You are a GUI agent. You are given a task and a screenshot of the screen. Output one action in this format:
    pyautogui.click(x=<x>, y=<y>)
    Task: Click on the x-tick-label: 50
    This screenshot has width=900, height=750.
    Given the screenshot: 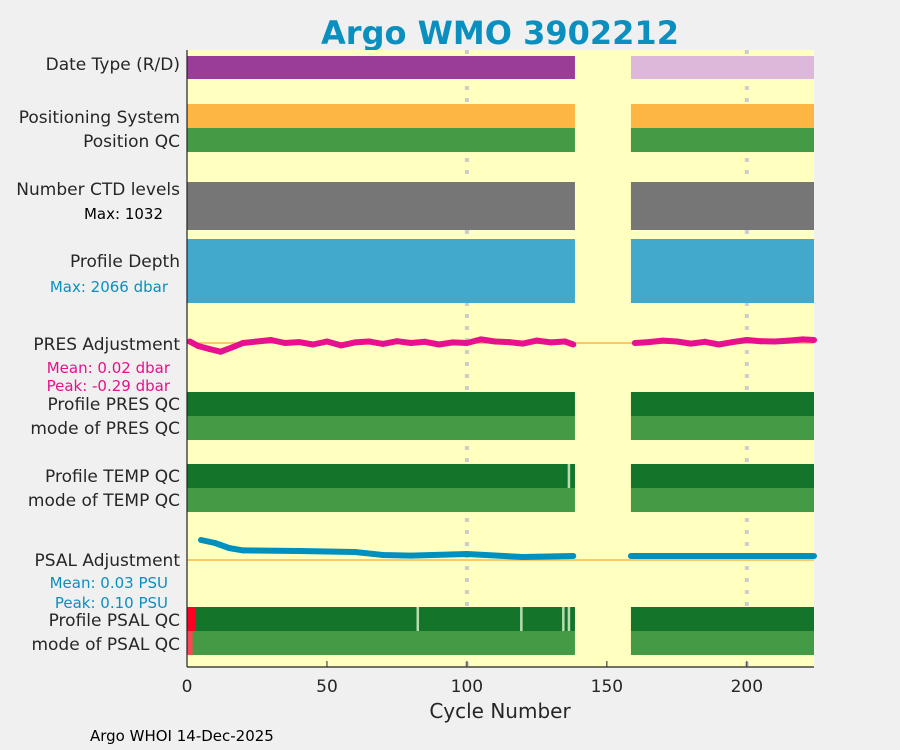 What is the action you would take?
    pyautogui.click(x=327, y=687)
    